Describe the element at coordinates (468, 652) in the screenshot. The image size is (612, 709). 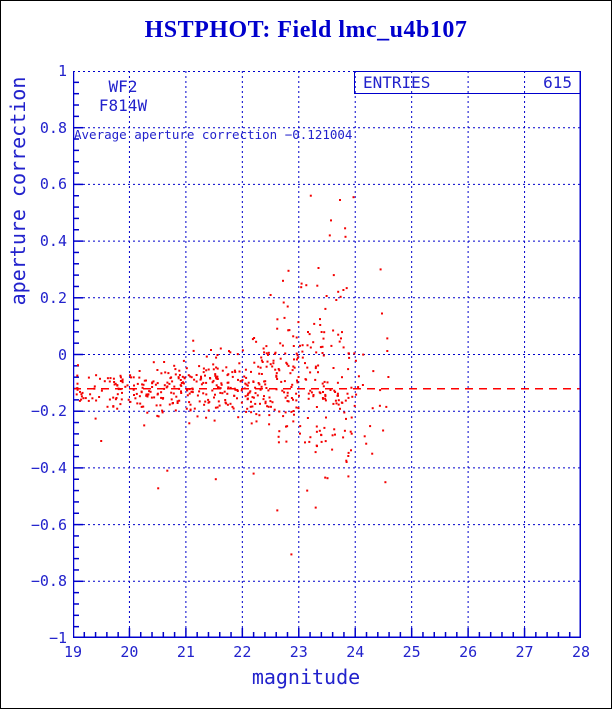
I see `x-tick-label: 26` at that location.